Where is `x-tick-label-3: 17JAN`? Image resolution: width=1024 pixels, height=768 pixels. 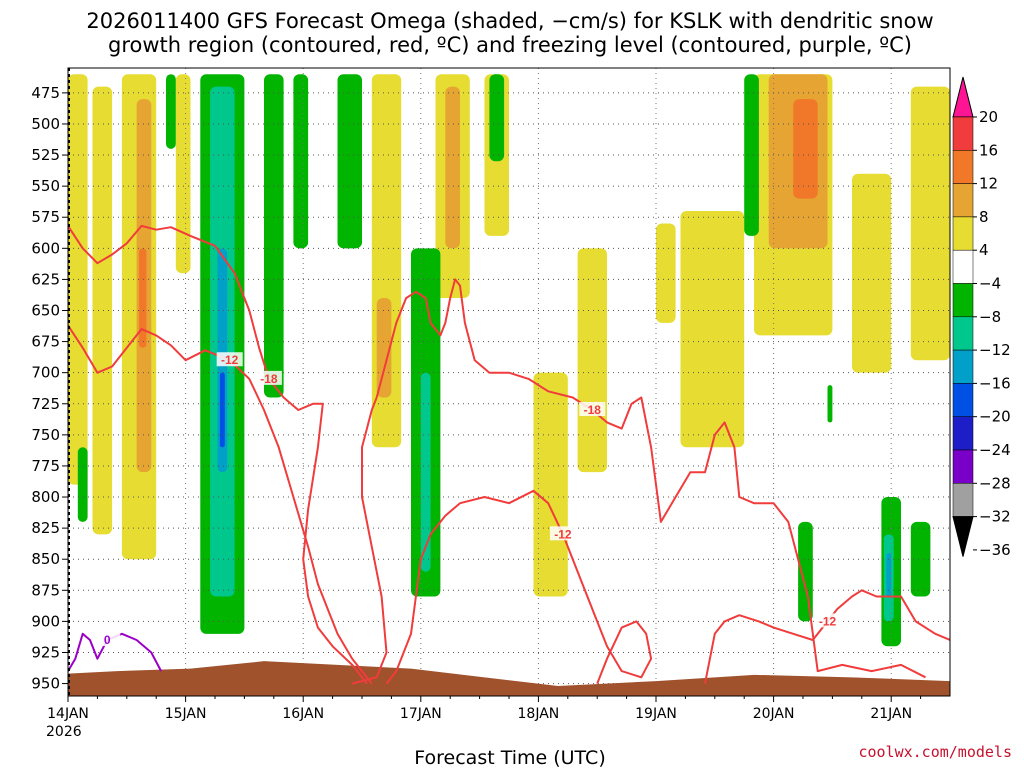 x-tick-label-3: 17JAN is located at coordinates (421, 714).